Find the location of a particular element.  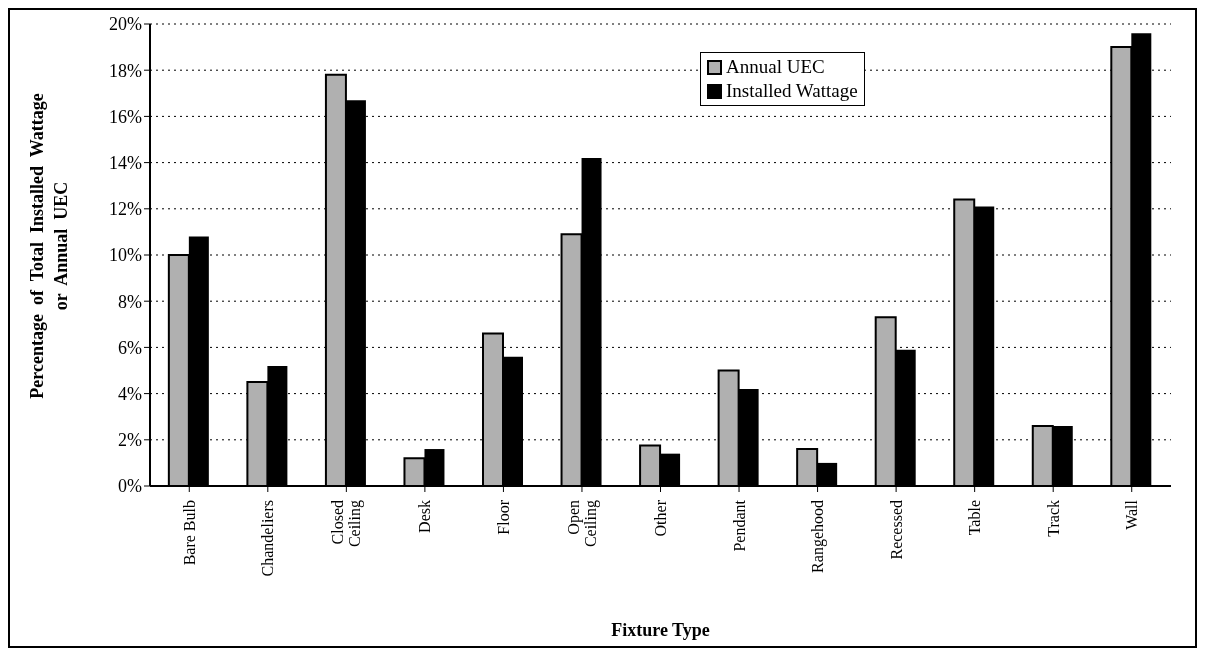

y-tick-label: 16% is located at coordinates (125, 116).